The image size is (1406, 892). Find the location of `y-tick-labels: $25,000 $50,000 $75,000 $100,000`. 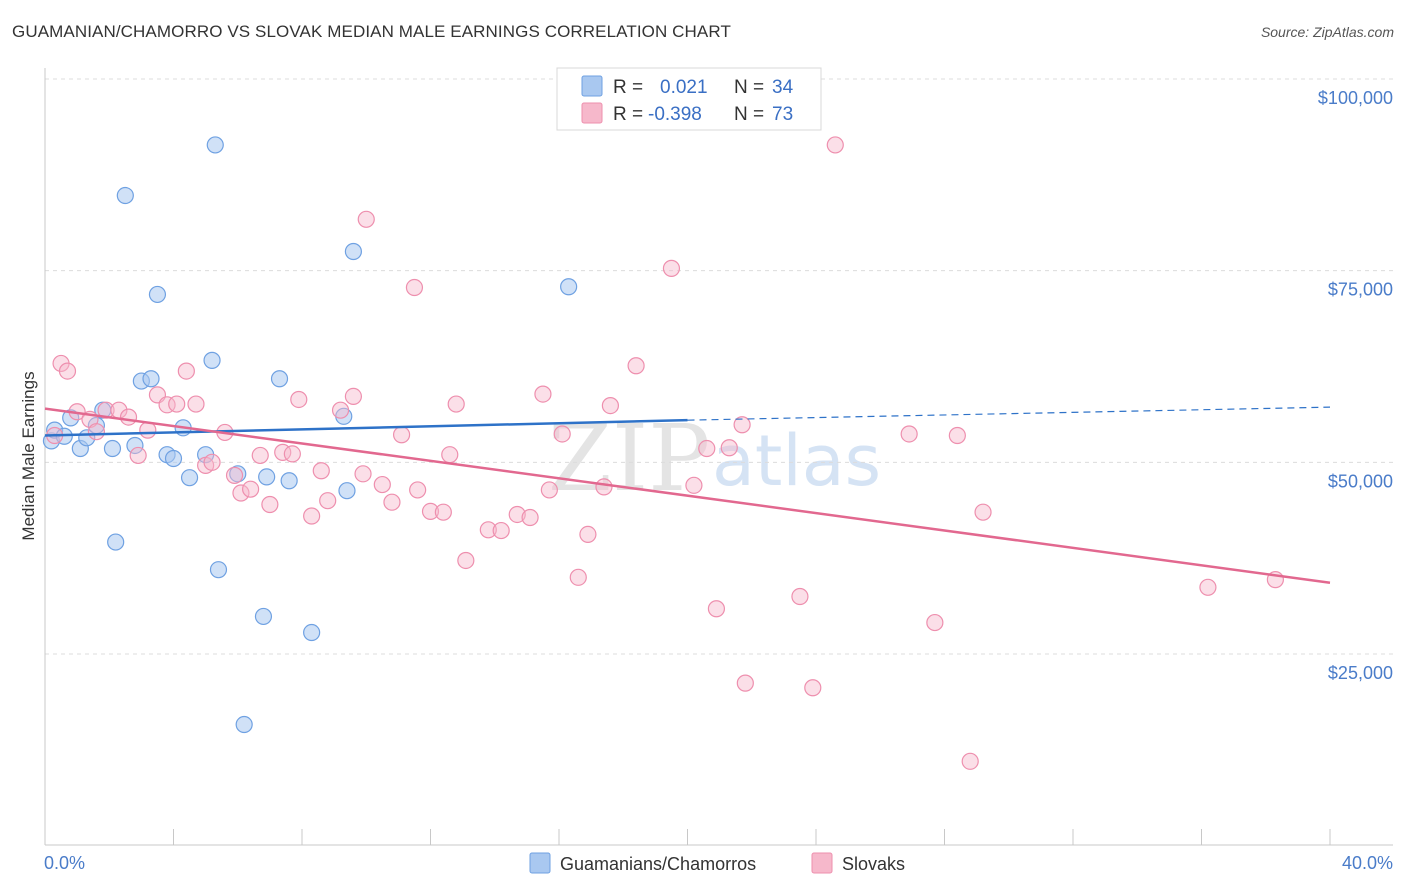

y-tick-labels: $25,000 $50,000 $75,000 $100,000 is located at coordinates (1355, 385).